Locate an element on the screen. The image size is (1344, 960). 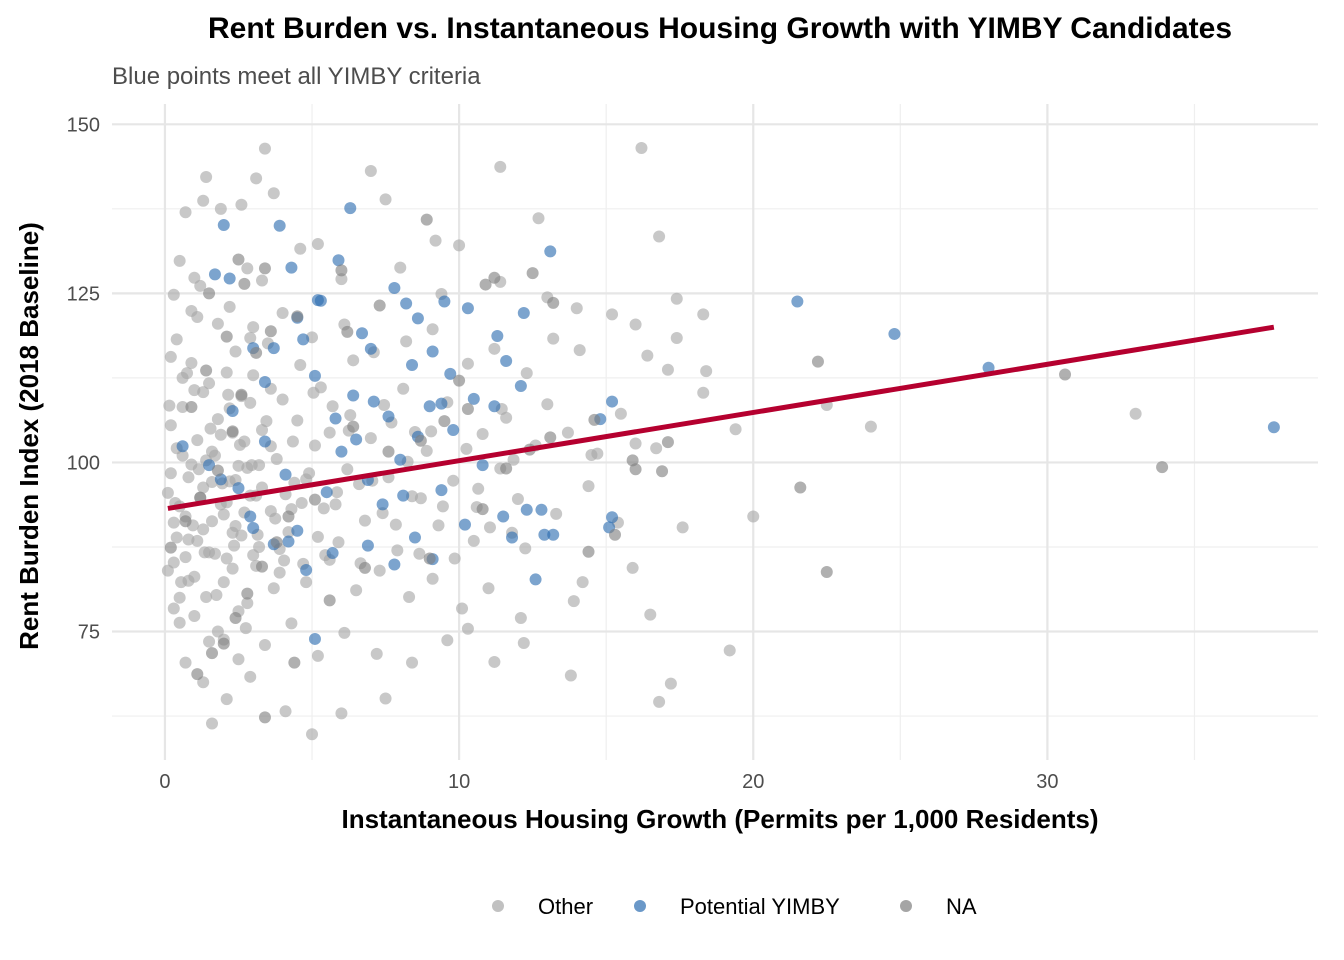
x-tick-label: 10 is located at coordinates (459, 782).